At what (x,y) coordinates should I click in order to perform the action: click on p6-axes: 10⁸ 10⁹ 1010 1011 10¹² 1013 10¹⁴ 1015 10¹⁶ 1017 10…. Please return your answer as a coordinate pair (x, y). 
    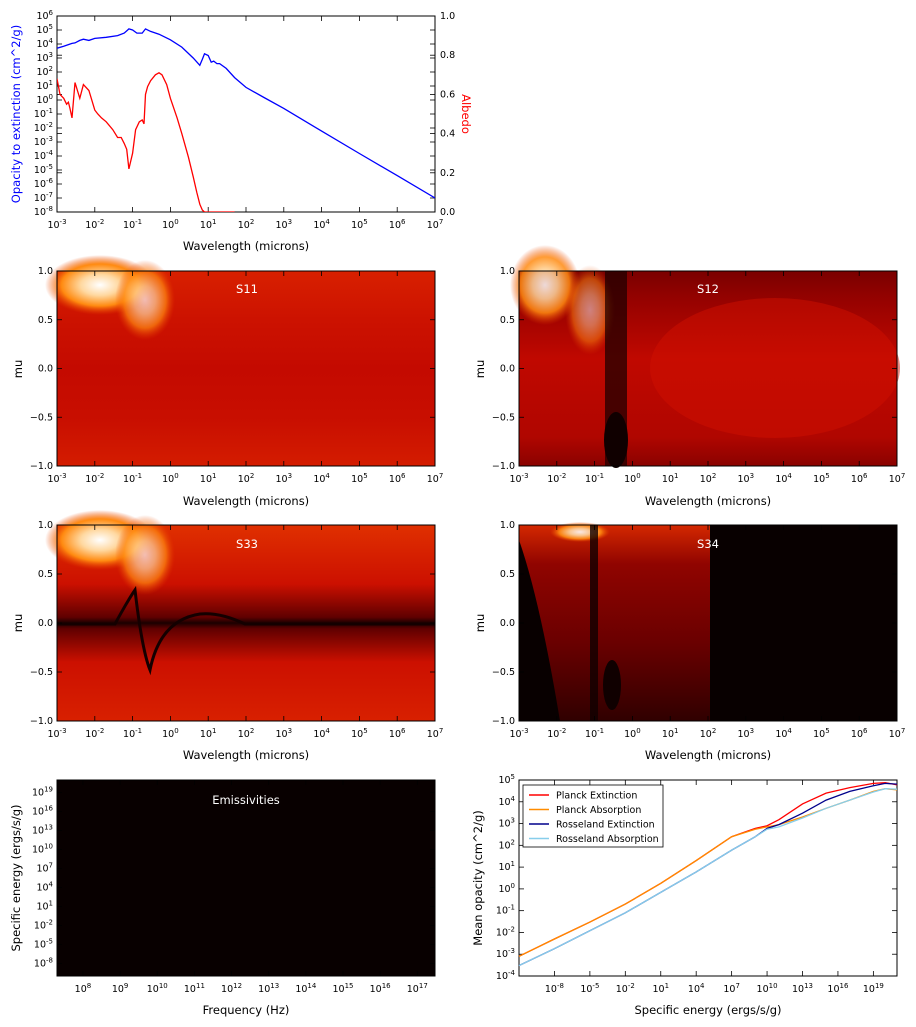
    Looking at the image, I should click on (233, 887).